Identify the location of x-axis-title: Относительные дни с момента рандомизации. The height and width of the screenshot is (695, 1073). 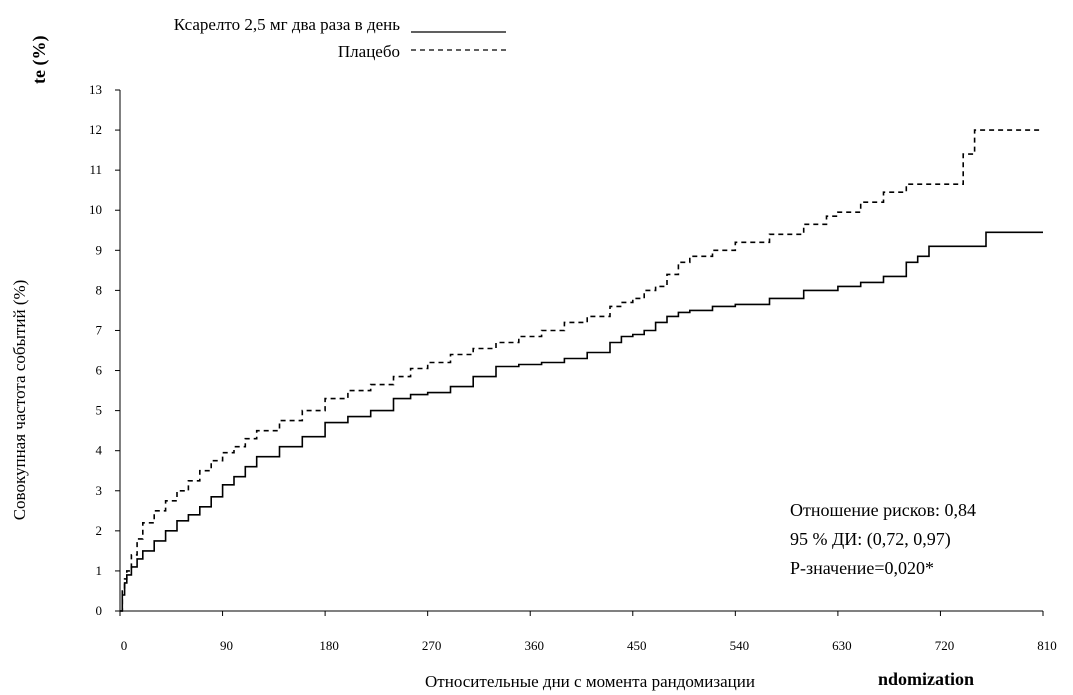
(590, 681).